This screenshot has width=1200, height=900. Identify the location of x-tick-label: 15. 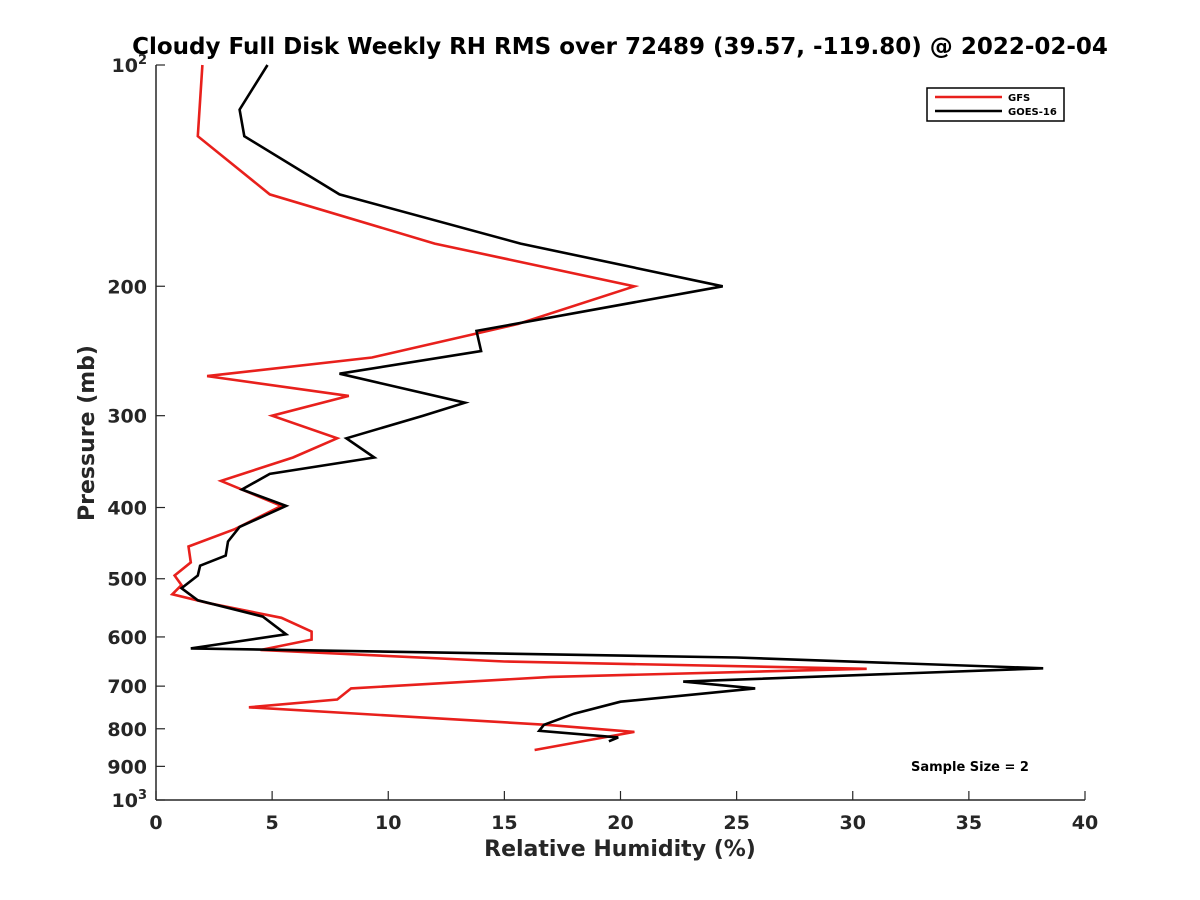
(504, 823).